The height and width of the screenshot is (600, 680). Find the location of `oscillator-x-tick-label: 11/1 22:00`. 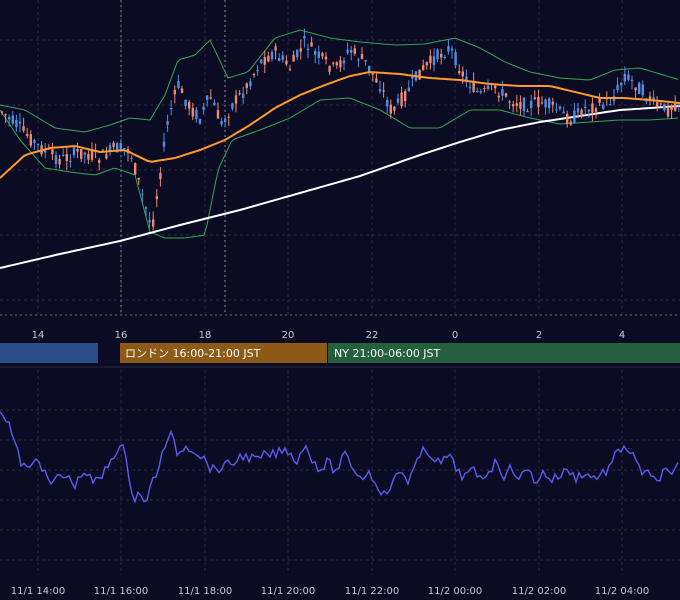

oscillator-x-tick-label: 11/1 22:00 is located at coordinates (372, 591).